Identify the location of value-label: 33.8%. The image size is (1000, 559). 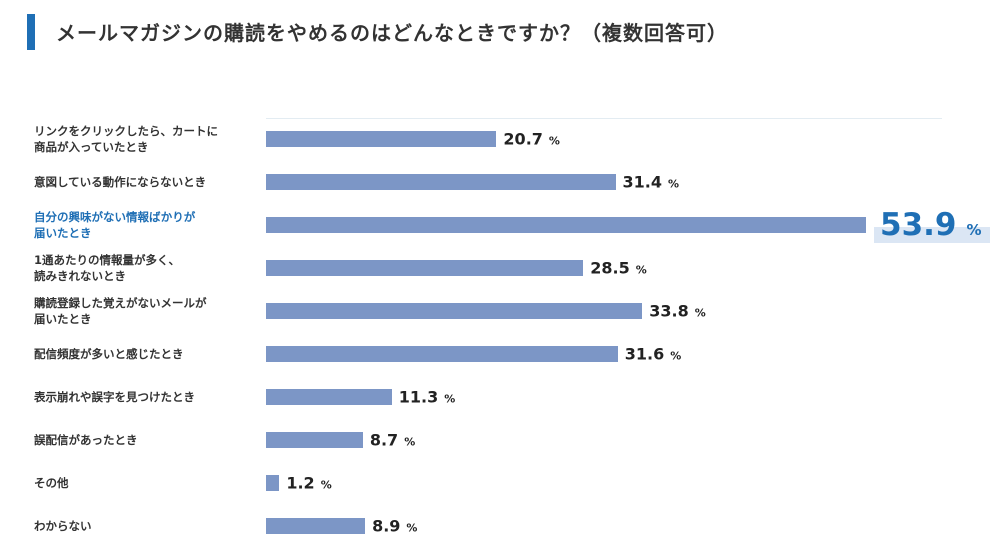
(677, 311).